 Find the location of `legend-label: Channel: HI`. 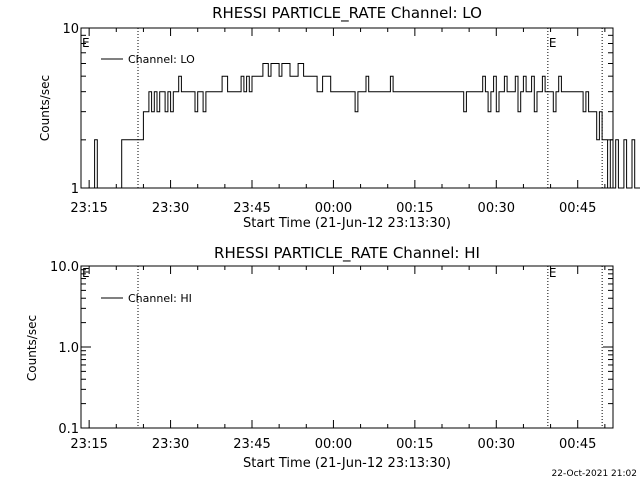

legend-label: Channel: HI is located at coordinates (160, 298).